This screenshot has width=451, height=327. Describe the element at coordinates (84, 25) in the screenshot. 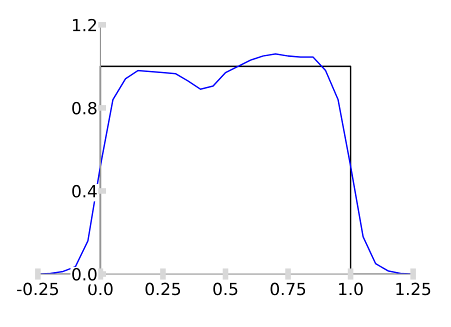

I see `y-tick-label: 1.2` at that location.